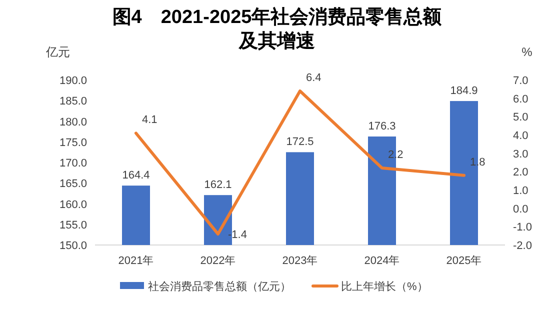 The image size is (555, 310). Describe the element at coordinates (73, 246) in the screenshot. I see `y-tick-label: 150.0` at that location.